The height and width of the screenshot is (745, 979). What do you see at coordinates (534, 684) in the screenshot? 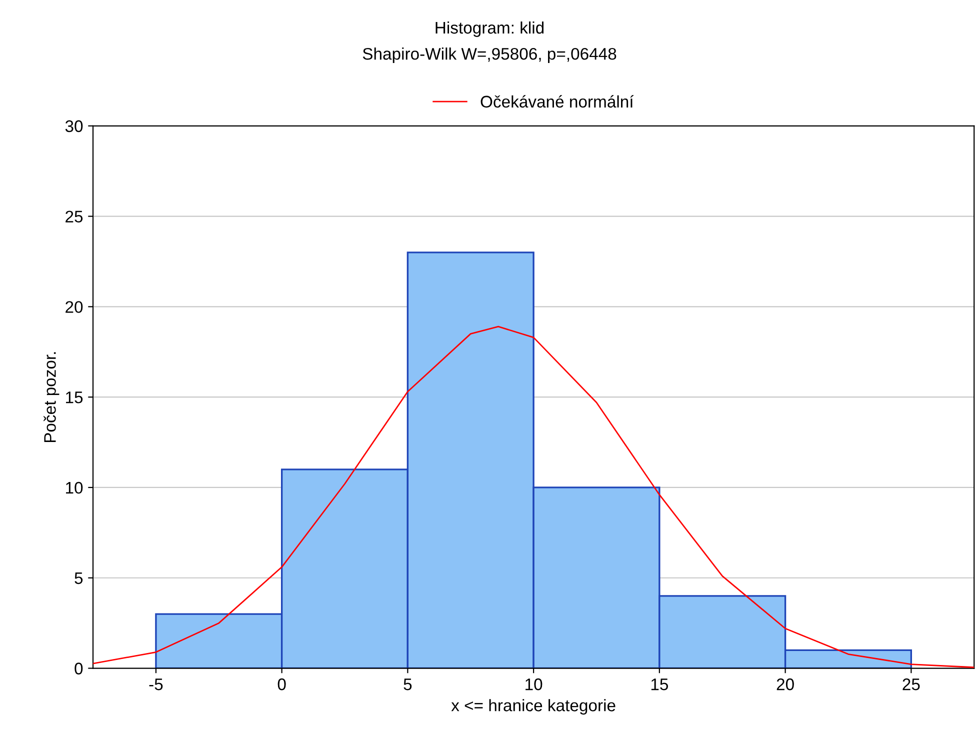
I see `x-tick-label: 10` at bounding box center [534, 684].